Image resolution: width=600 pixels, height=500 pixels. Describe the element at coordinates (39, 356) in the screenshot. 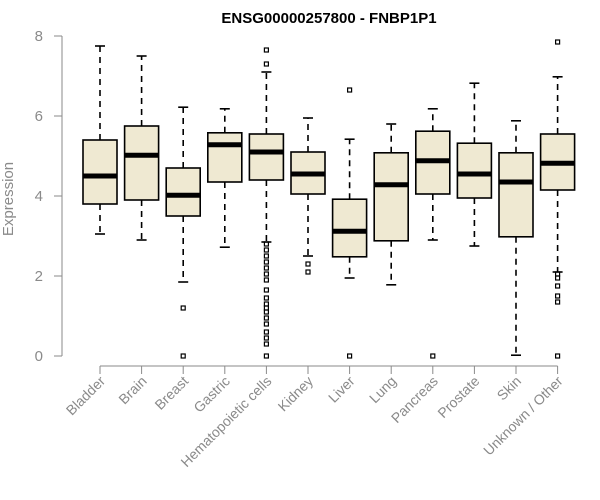

I see `y-tick-label: 0` at that location.